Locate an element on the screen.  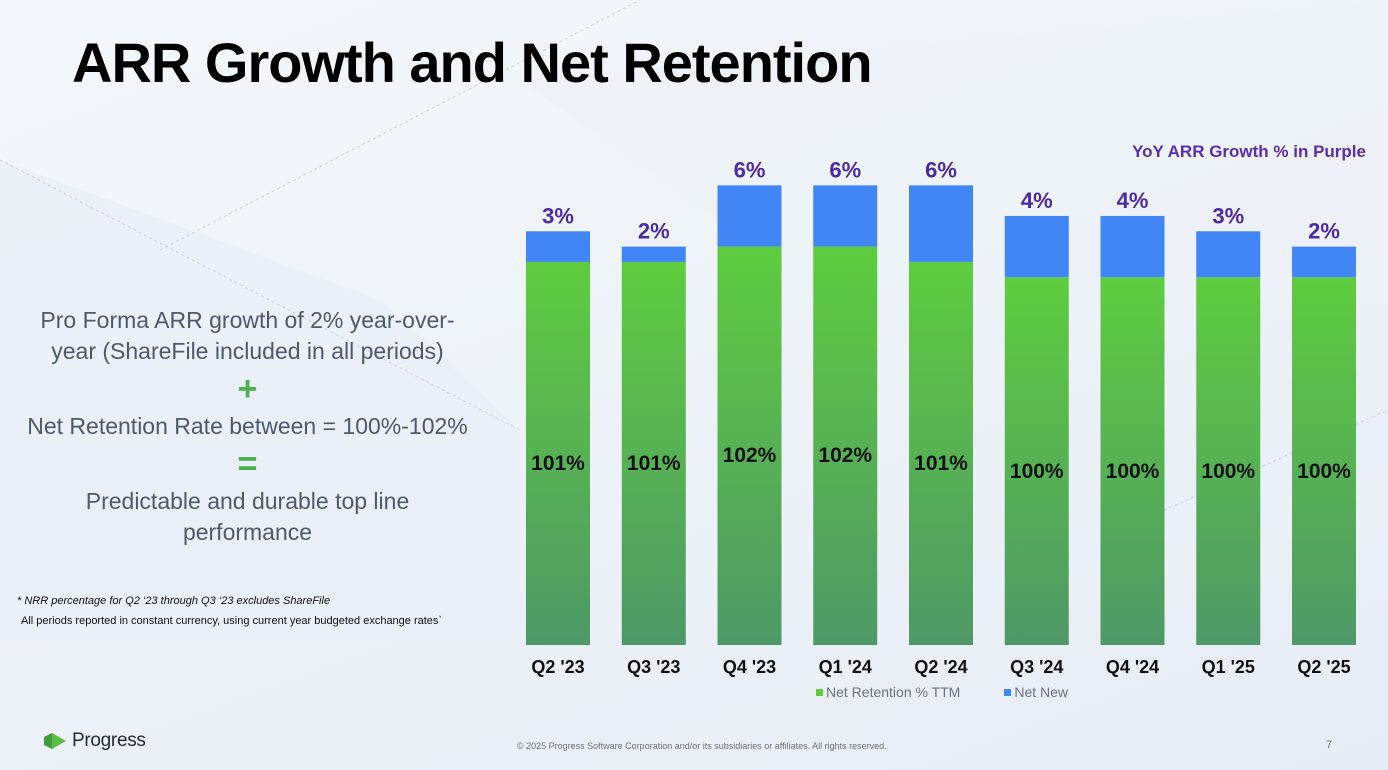
x-tick-label-7: Q1 '25 is located at coordinates (1228, 667).